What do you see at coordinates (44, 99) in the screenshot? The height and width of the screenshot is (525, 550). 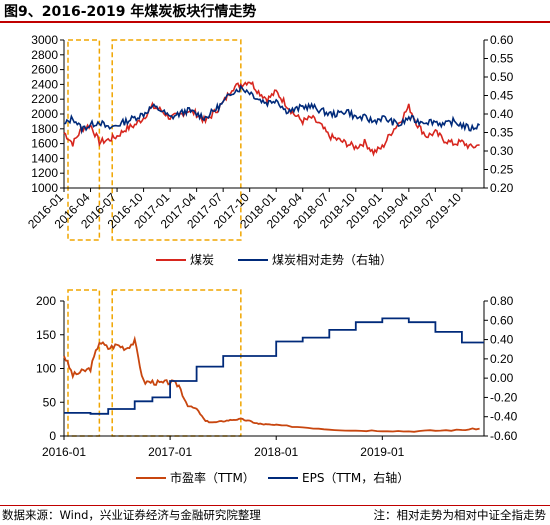 I see `y-tick-label-6: 2200` at bounding box center [44, 99].